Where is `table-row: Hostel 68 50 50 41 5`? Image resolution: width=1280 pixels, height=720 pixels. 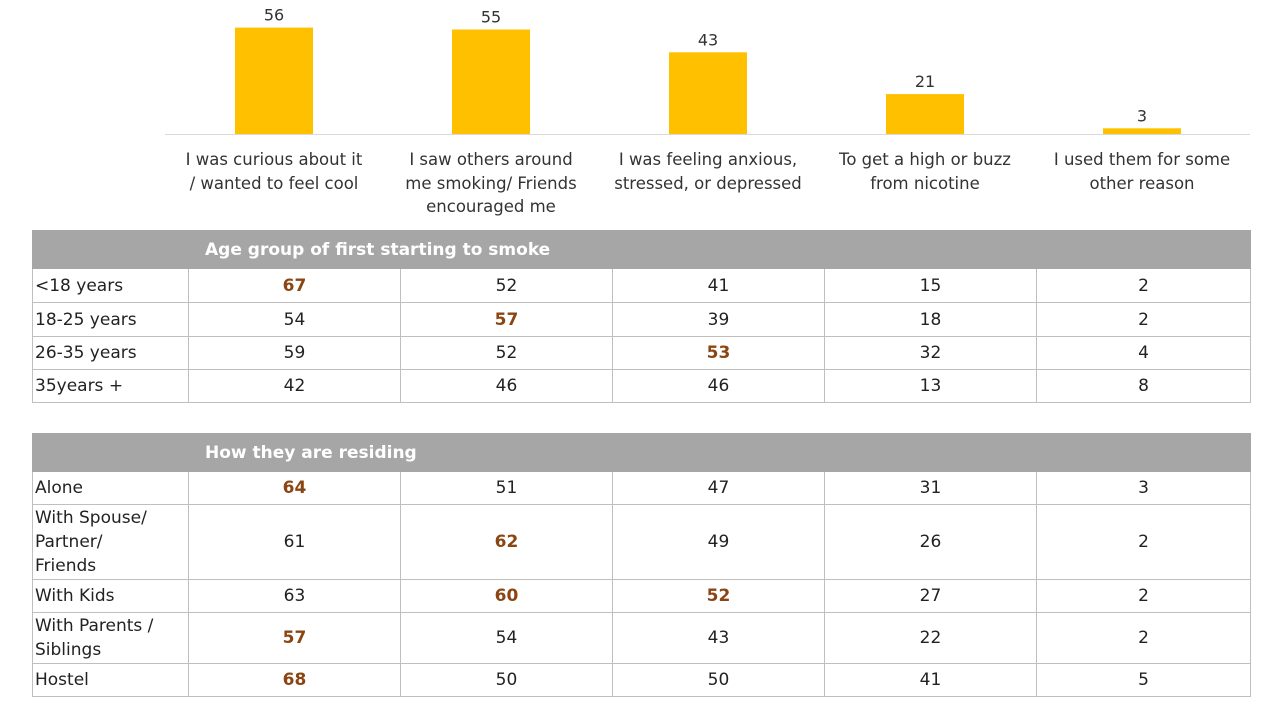
table-row: Hostel 68 50 50 41 5 is located at coordinates (642, 680).